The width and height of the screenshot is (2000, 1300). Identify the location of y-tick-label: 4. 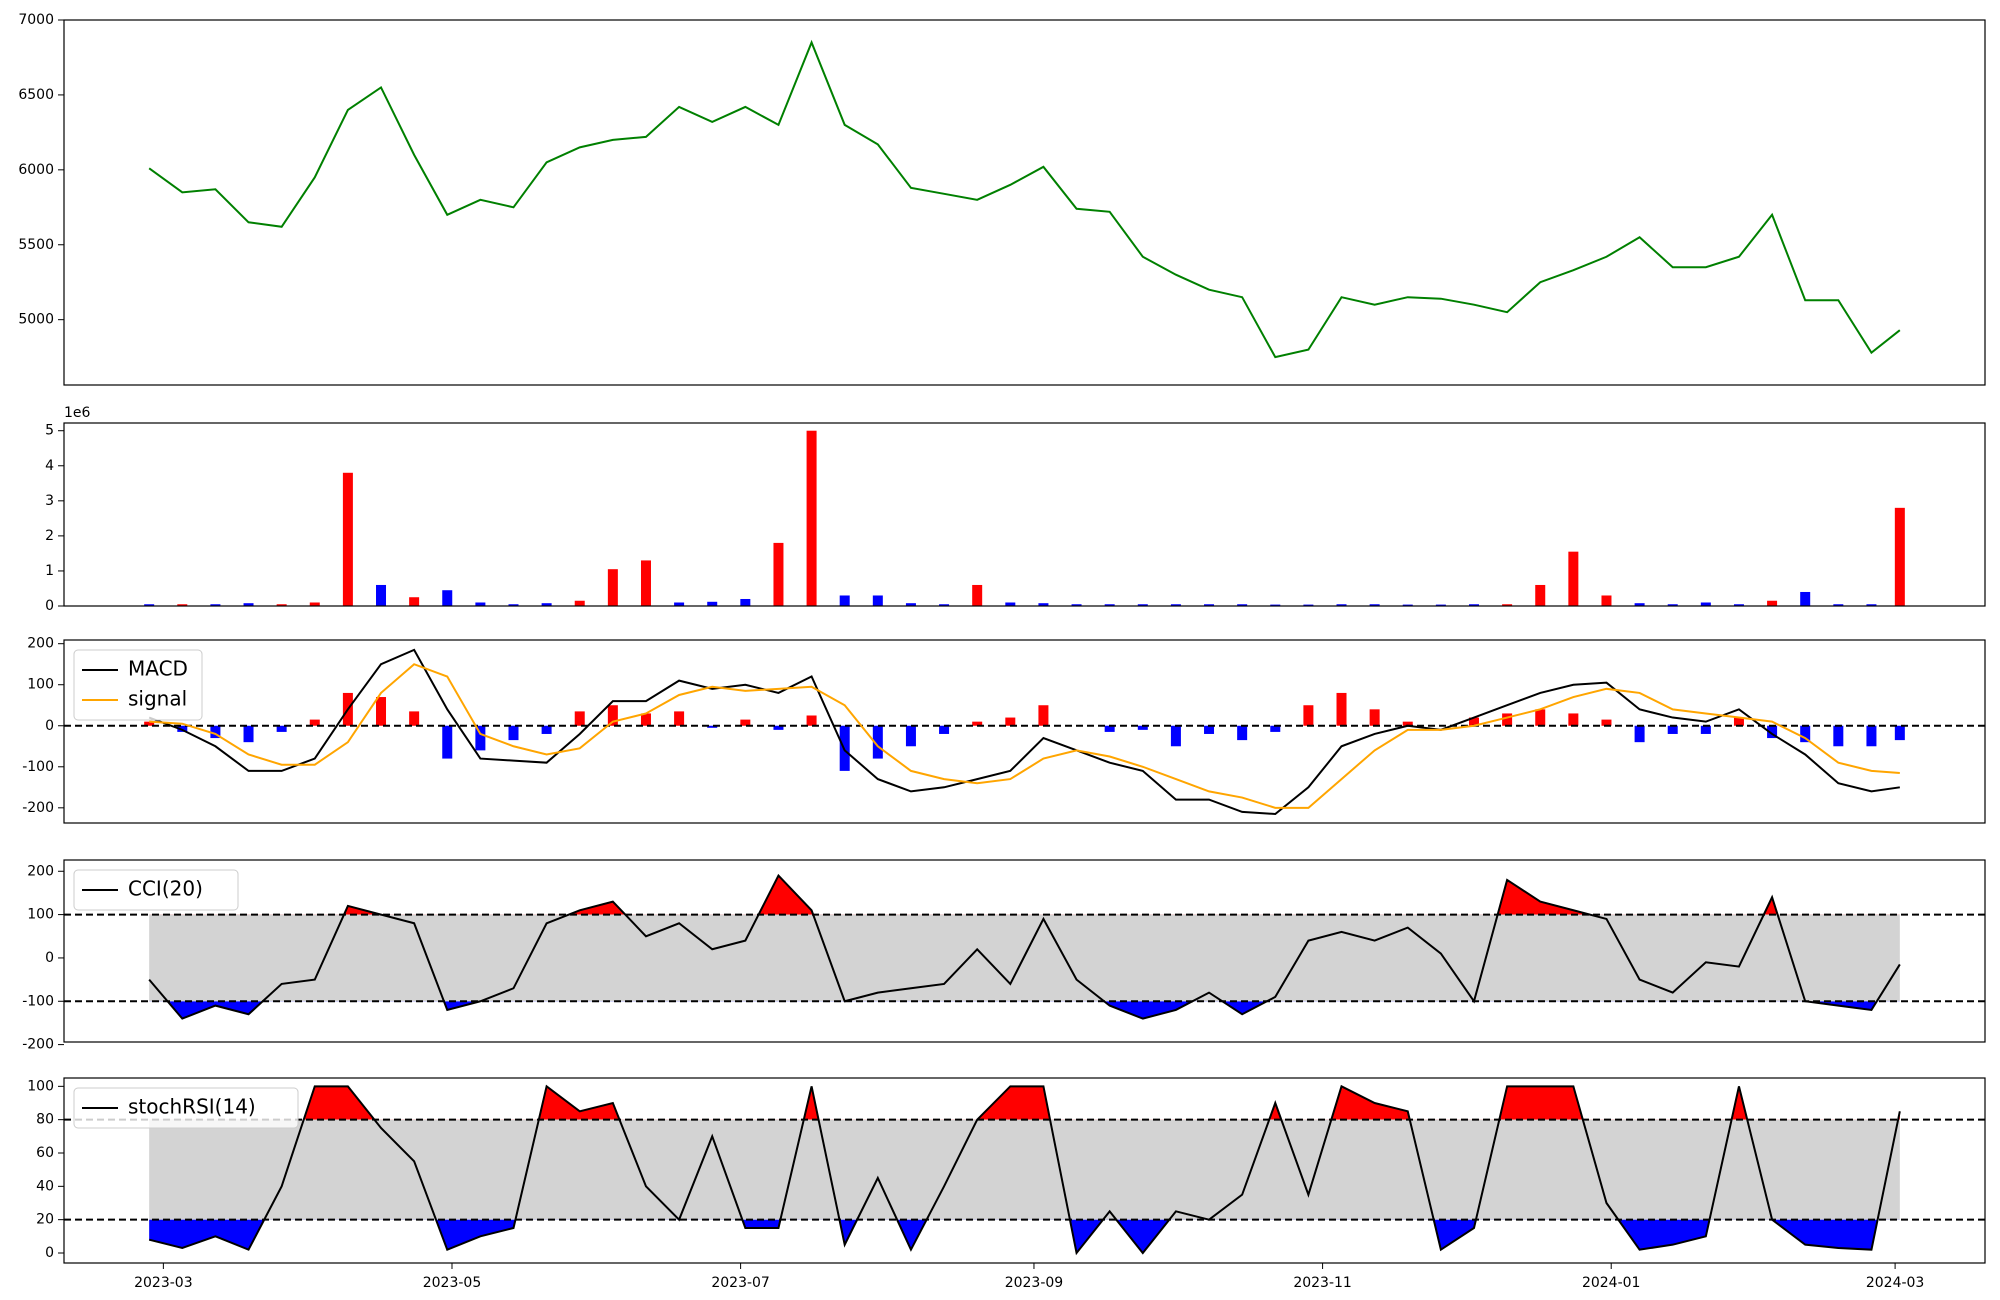
(49, 466).